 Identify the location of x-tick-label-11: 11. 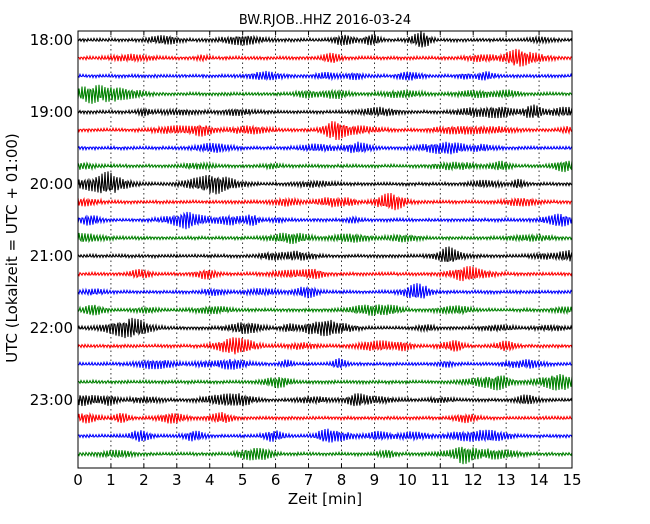
(440, 480).